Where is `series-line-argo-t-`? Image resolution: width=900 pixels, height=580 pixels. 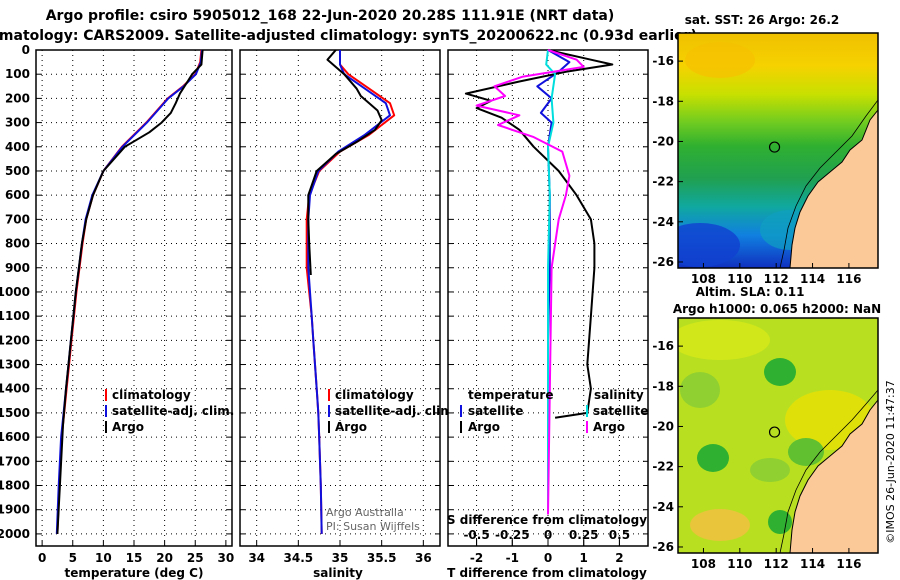
series-line-argo-t- is located at coordinates (539, 234).